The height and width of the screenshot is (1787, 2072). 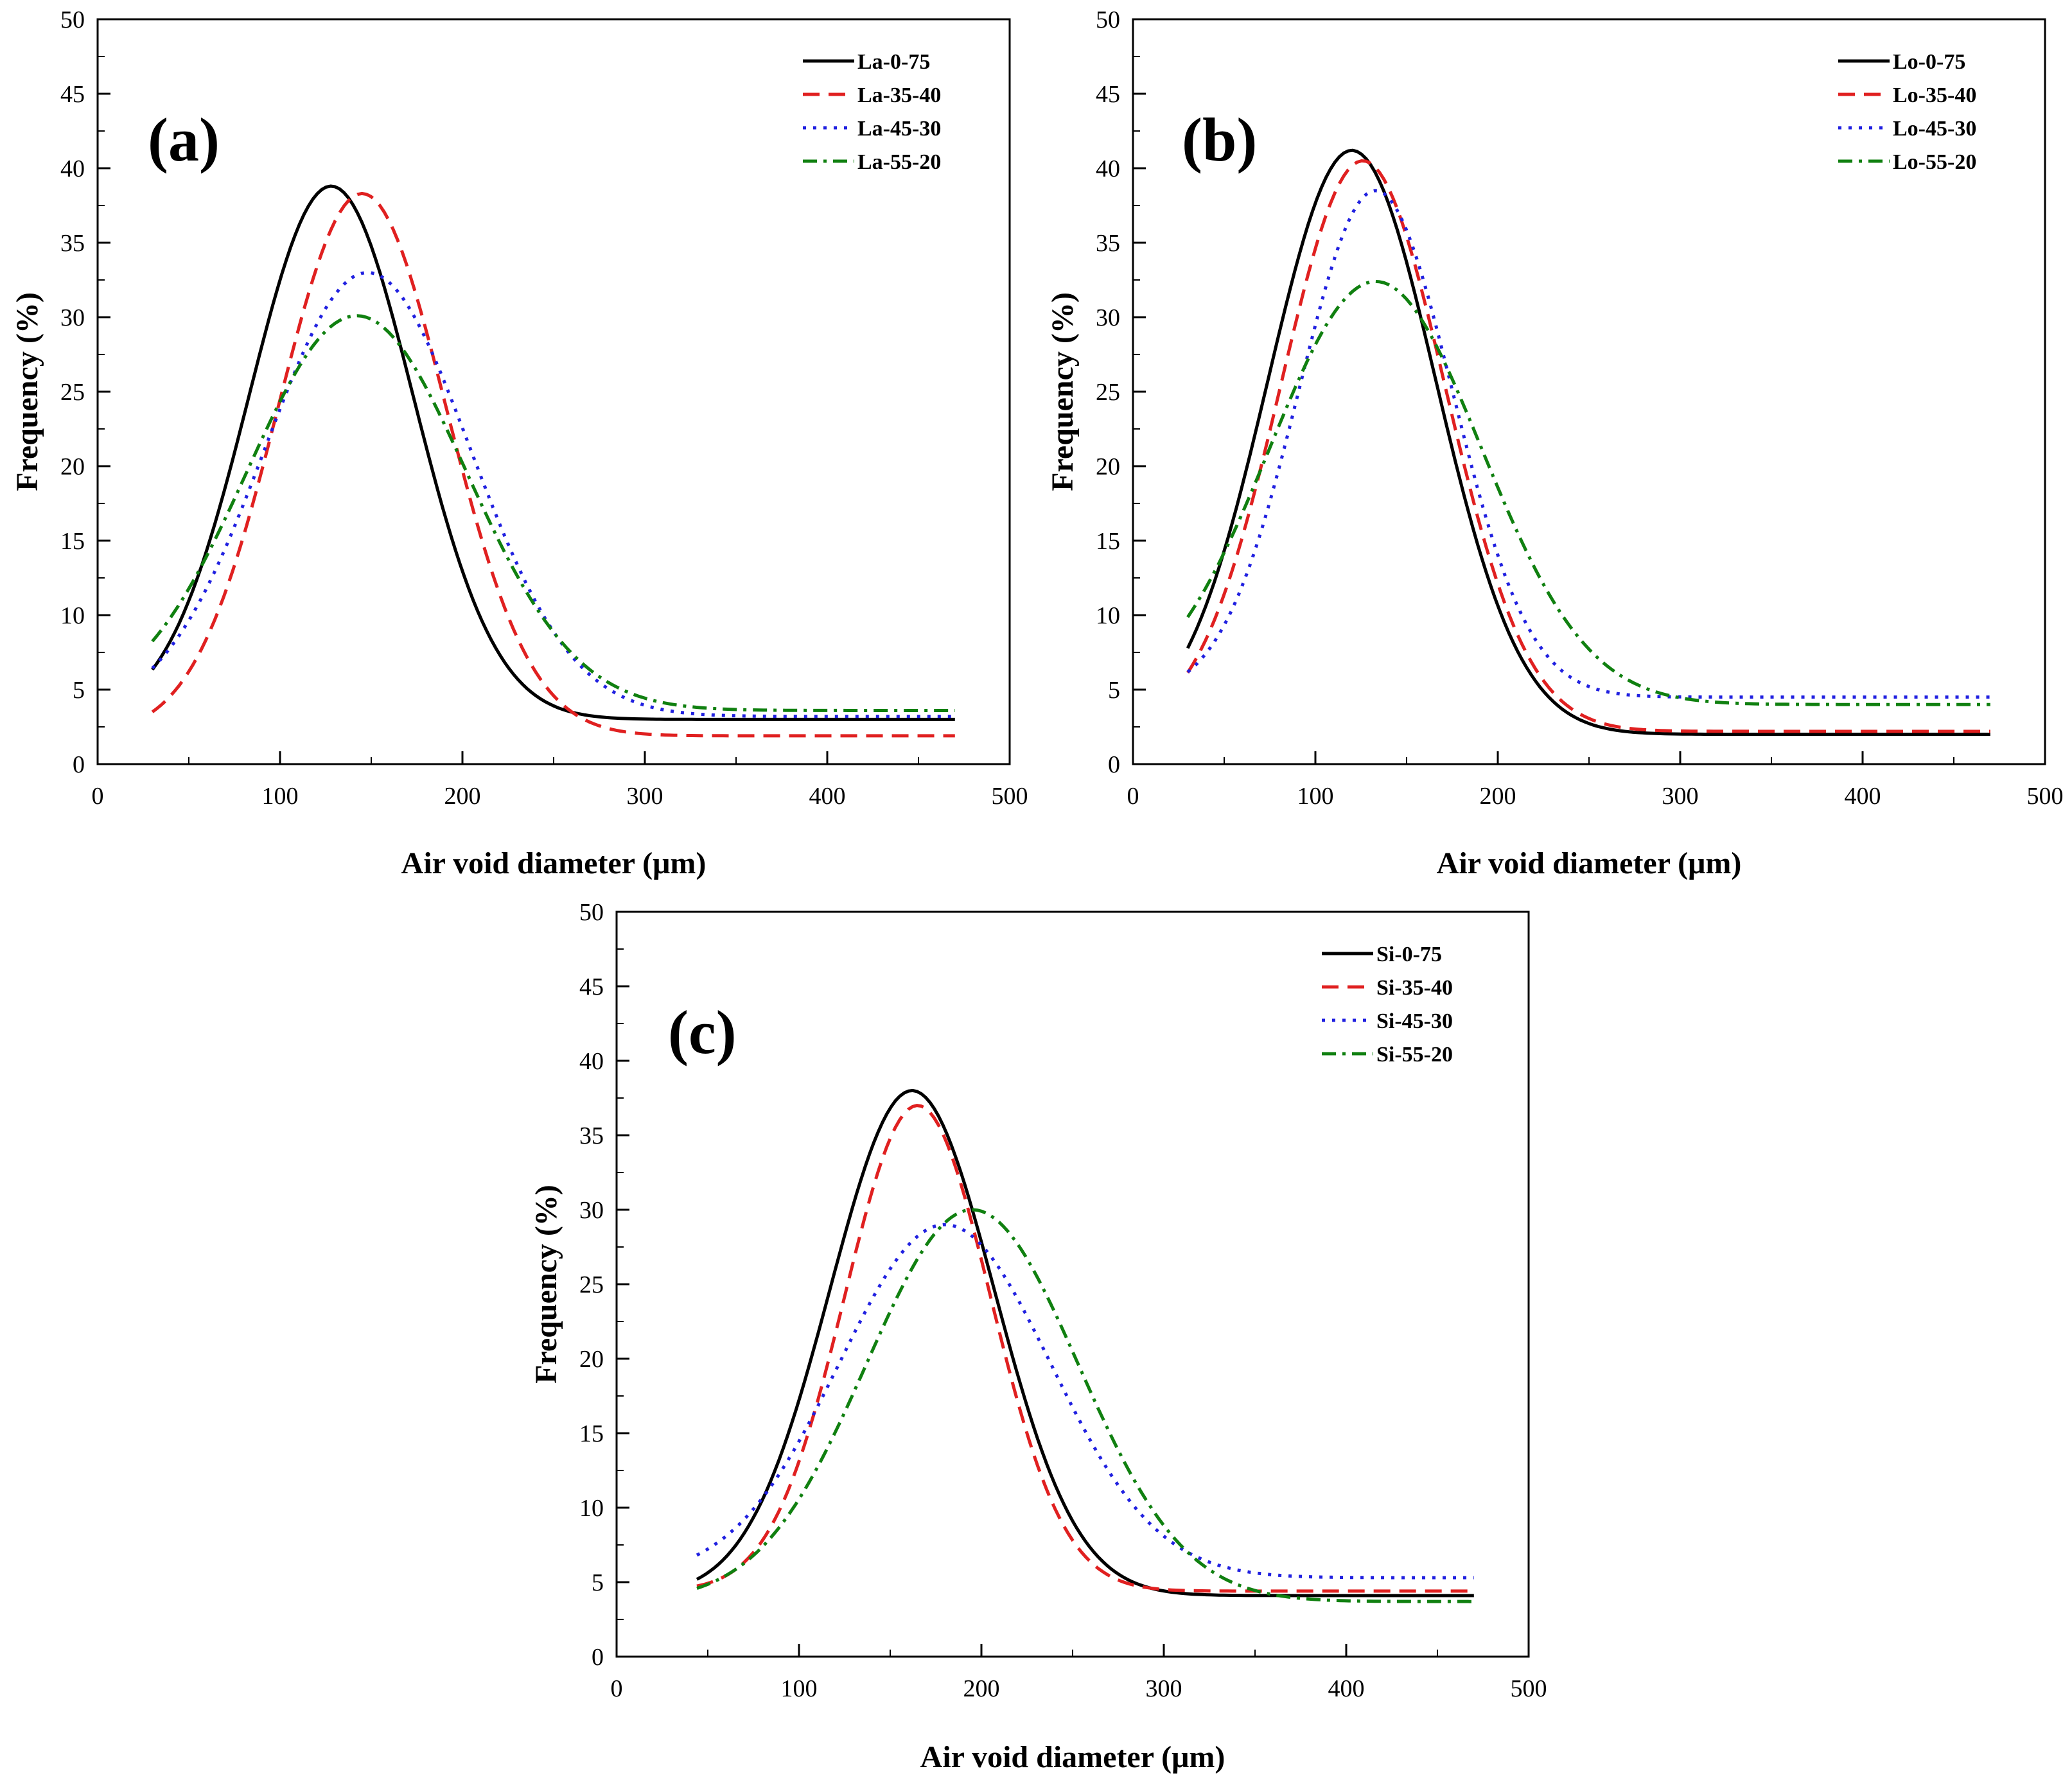 What do you see at coordinates (702, 1032) in the screenshot?
I see `panel-label: (c)` at bounding box center [702, 1032].